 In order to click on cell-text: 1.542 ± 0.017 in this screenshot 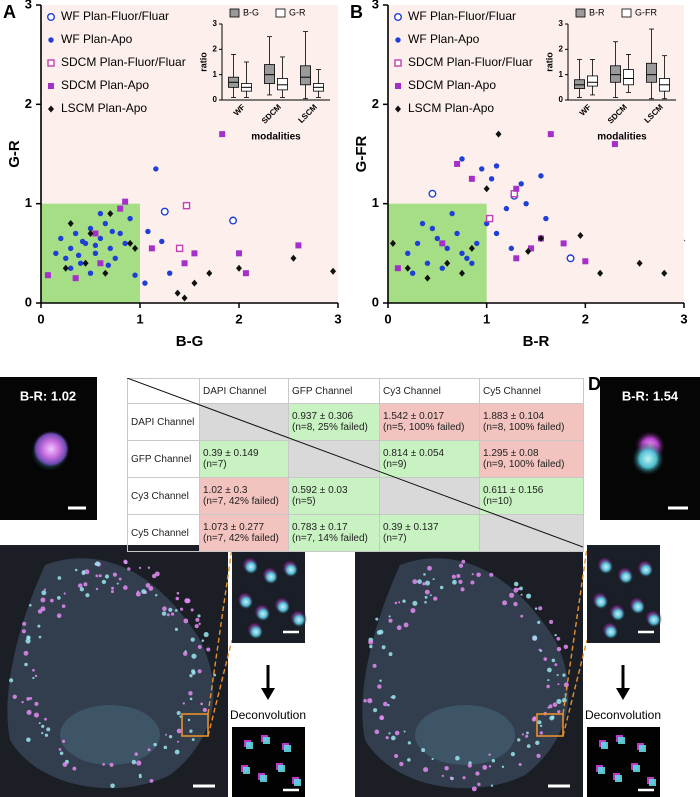, I will do `click(414, 416)`.